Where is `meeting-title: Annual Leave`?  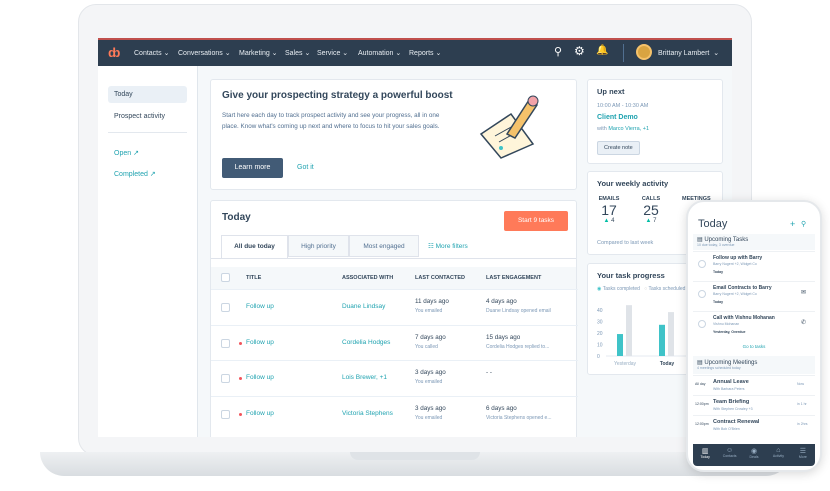 meeting-title: Annual Leave is located at coordinates (731, 382).